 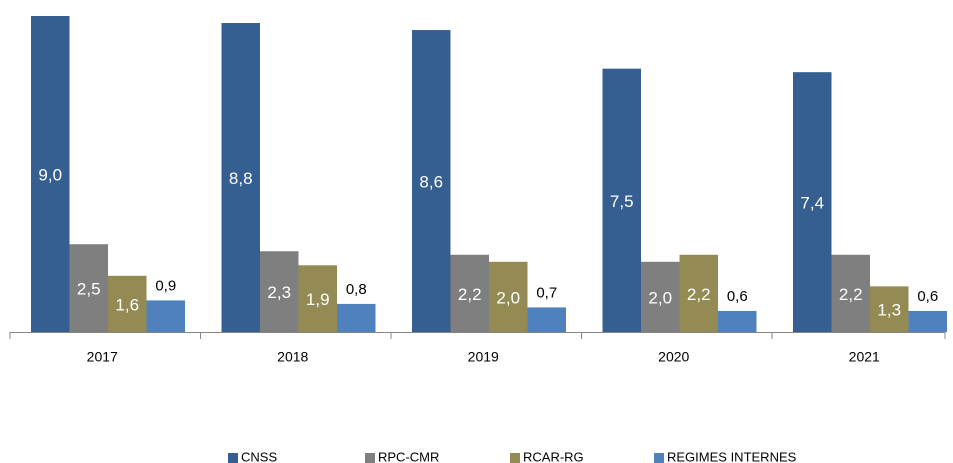 What do you see at coordinates (408, 456) in the screenshot?
I see `legend-label: RPC-CMR` at bounding box center [408, 456].